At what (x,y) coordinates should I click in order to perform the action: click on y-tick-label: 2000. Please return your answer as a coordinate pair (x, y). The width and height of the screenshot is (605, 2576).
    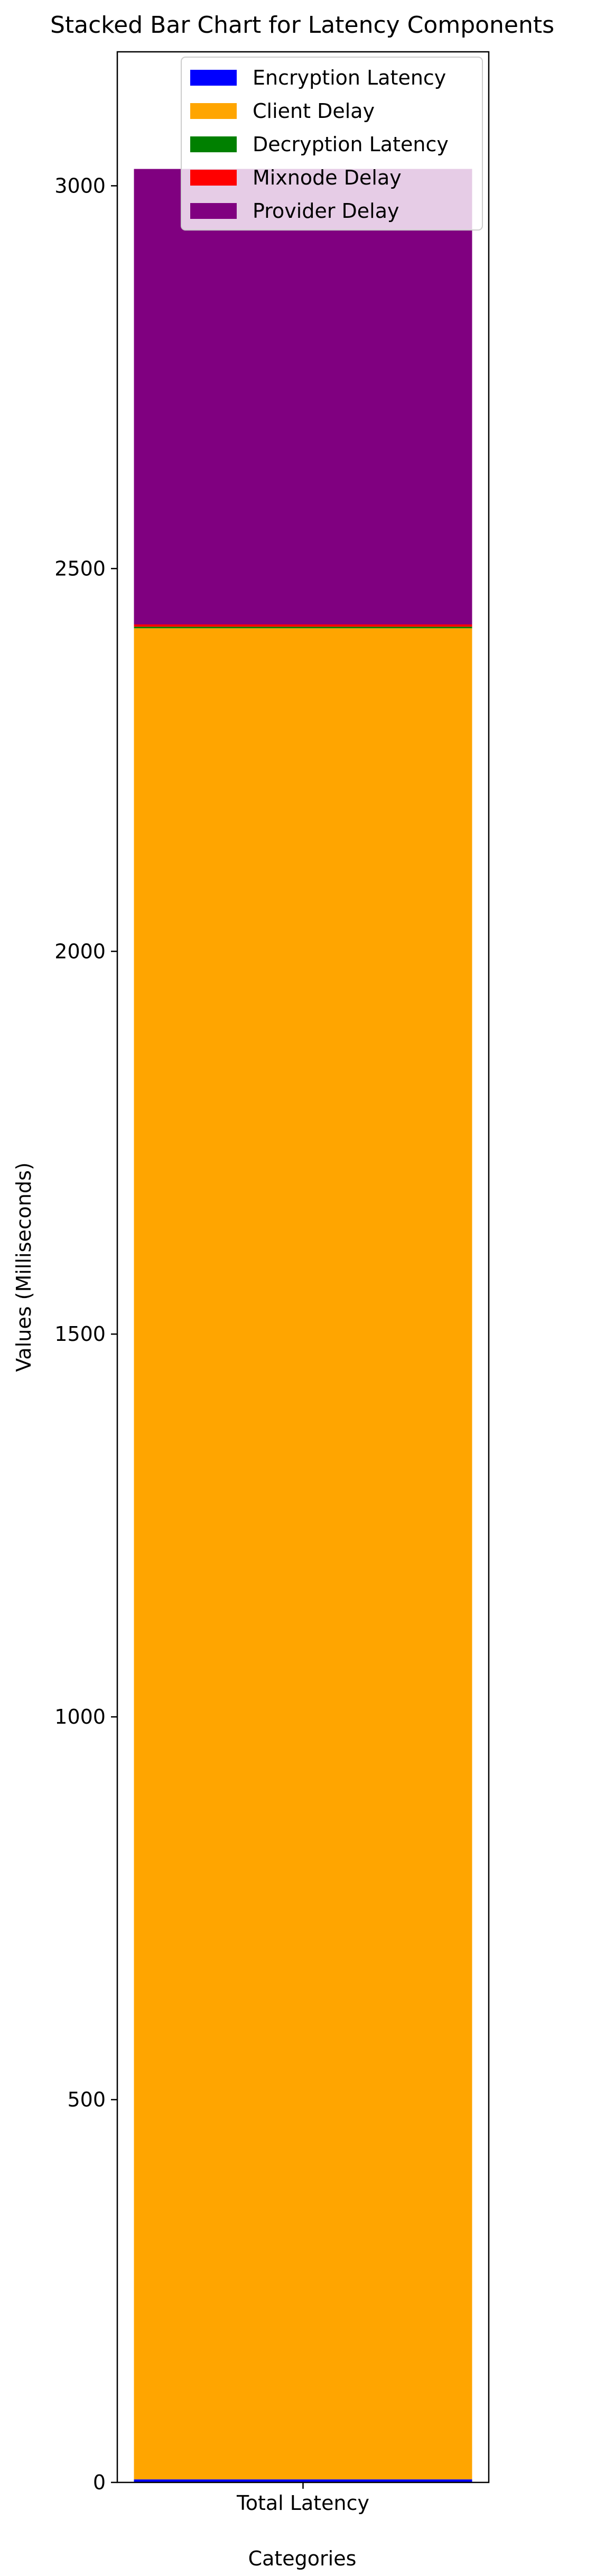
    Looking at the image, I should click on (80, 951).